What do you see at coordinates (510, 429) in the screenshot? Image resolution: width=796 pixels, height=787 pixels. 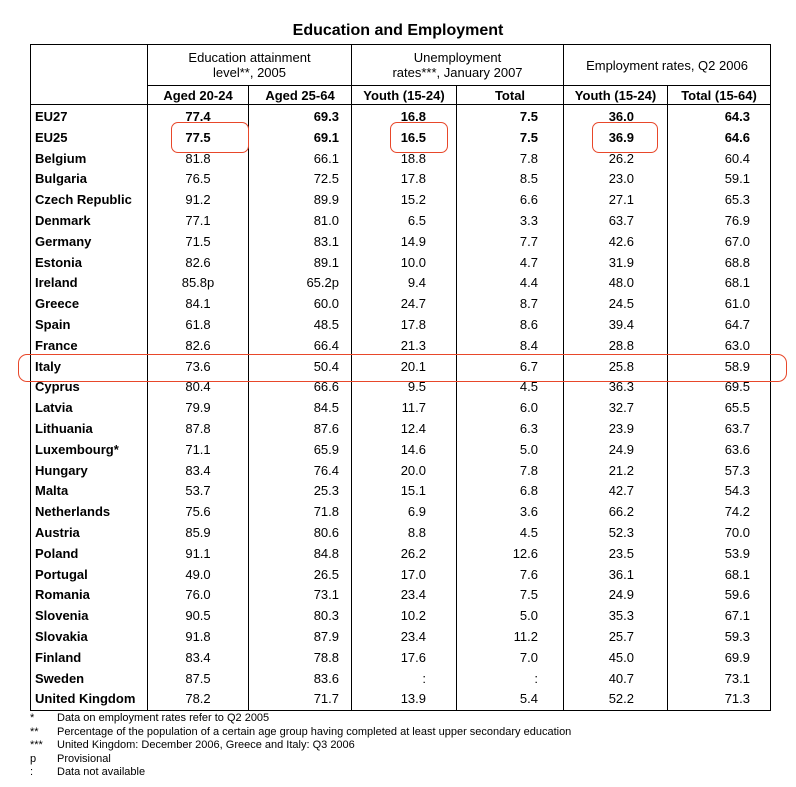 I see `value-cell: 6.3` at bounding box center [510, 429].